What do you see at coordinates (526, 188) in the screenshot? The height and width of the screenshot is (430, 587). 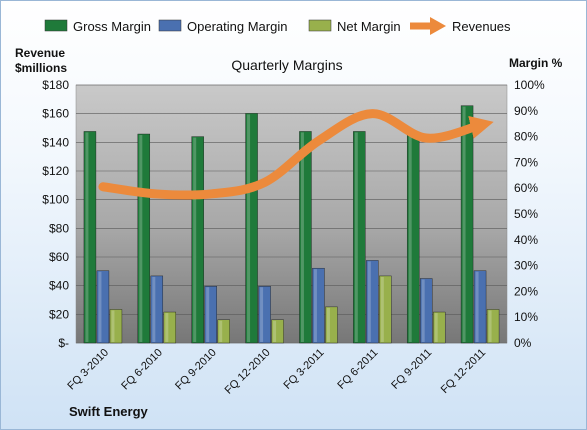 I see `right-tick-label: 60%` at bounding box center [526, 188].